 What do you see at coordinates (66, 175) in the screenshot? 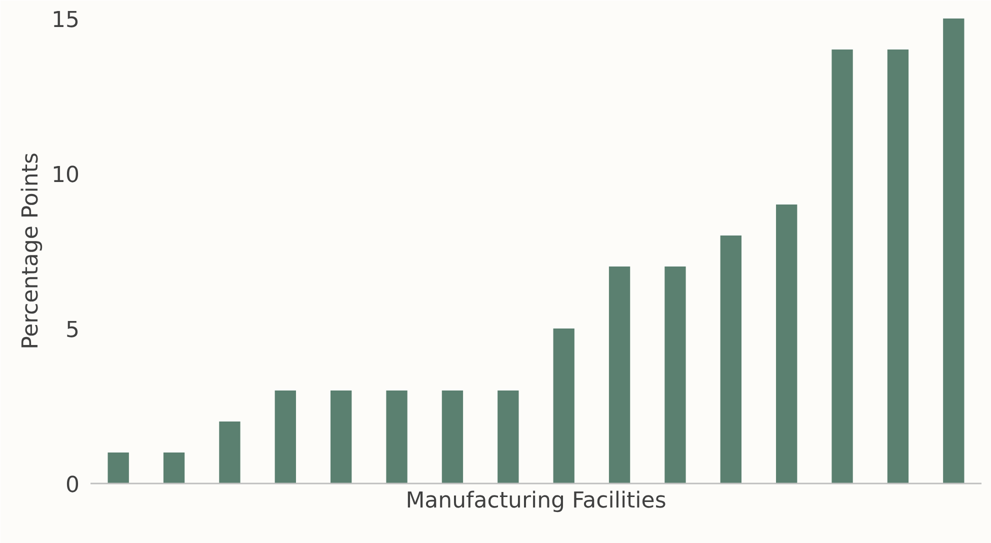
I see `y-tick-label: 10` at bounding box center [66, 175].